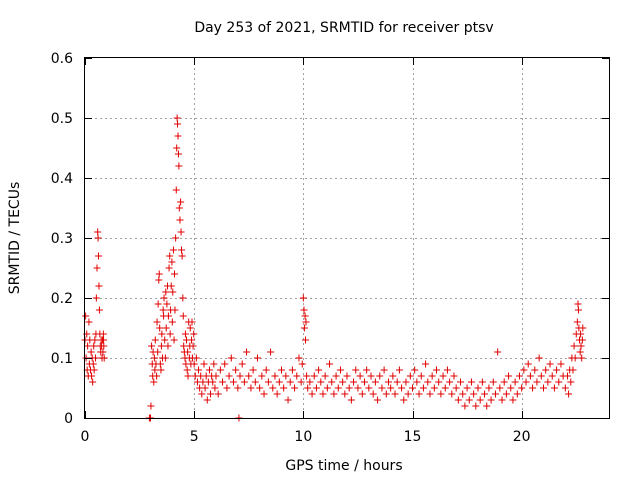 Image resolution: width=640 pixels, height=480 pixels. What do you see at coordinates (413, 437) in the screenshot?
I see `x-tick-label: 15` at bounding box center [413, 437].